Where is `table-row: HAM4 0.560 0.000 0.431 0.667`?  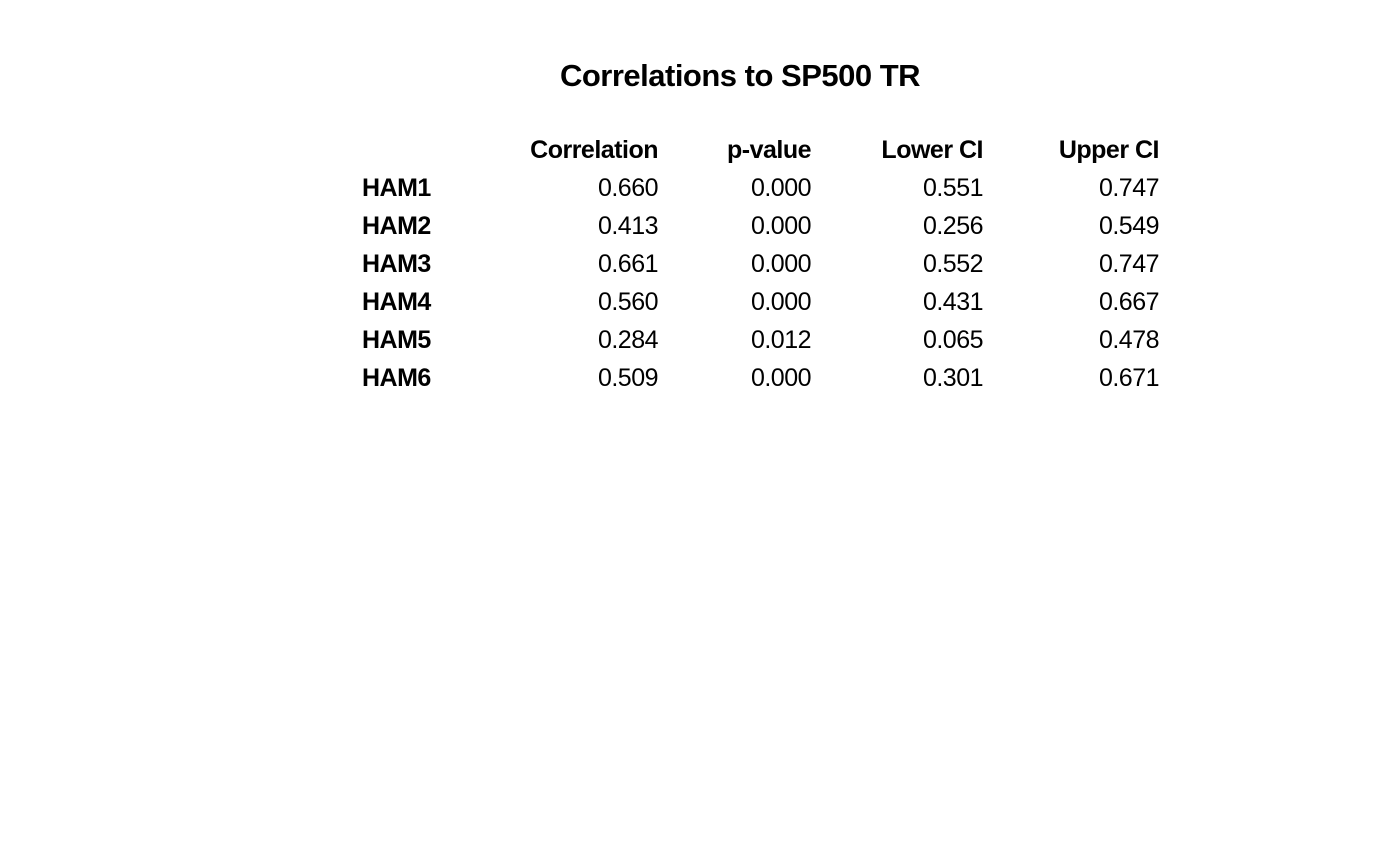
table-row: HAM4 0.560 0.000 0.431 0.667 is located at coordinates (761, 302).